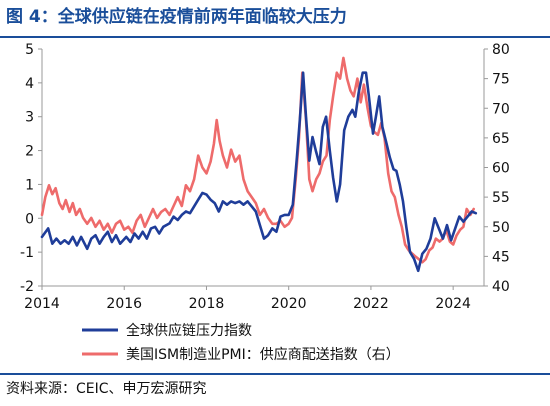  I want to click on right-tick-label: 50, so click(501, 228).